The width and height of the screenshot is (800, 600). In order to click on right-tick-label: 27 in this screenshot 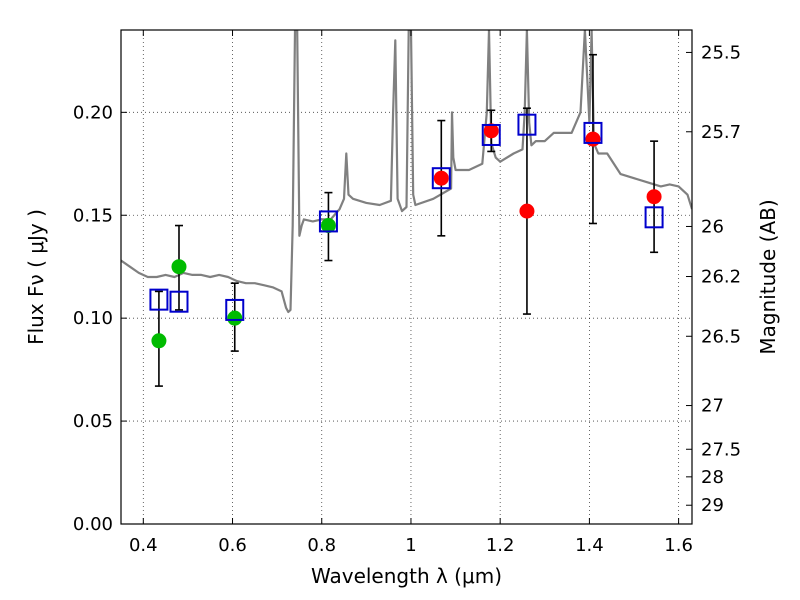, I will do `click(712, 406)`.